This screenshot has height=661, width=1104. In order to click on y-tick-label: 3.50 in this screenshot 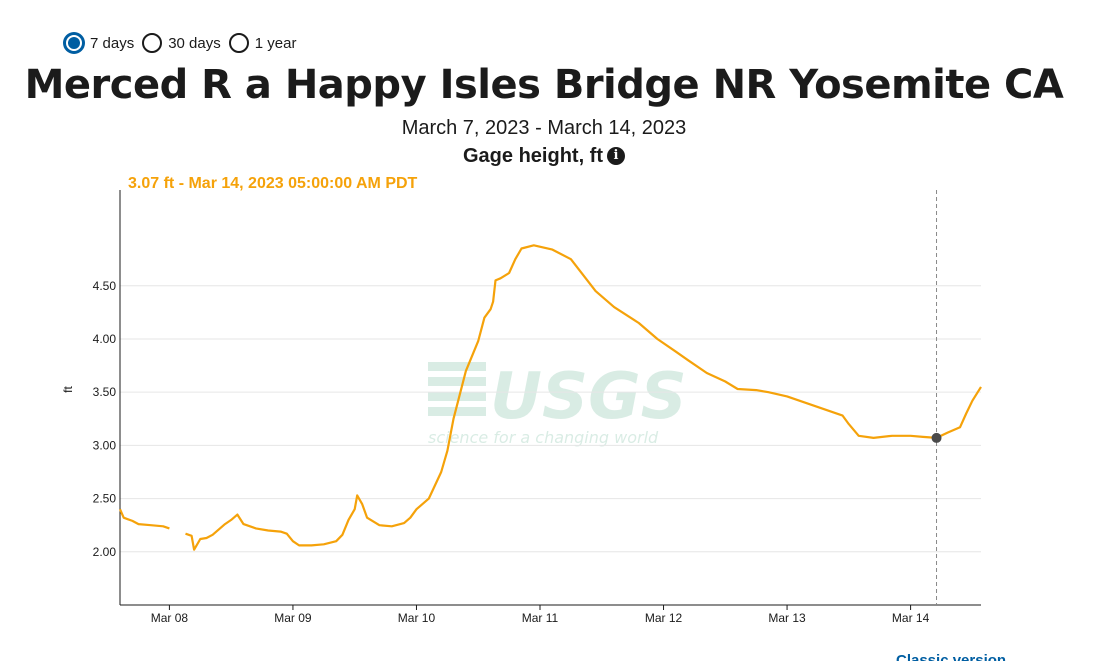, I will do `click(105, 392)`.